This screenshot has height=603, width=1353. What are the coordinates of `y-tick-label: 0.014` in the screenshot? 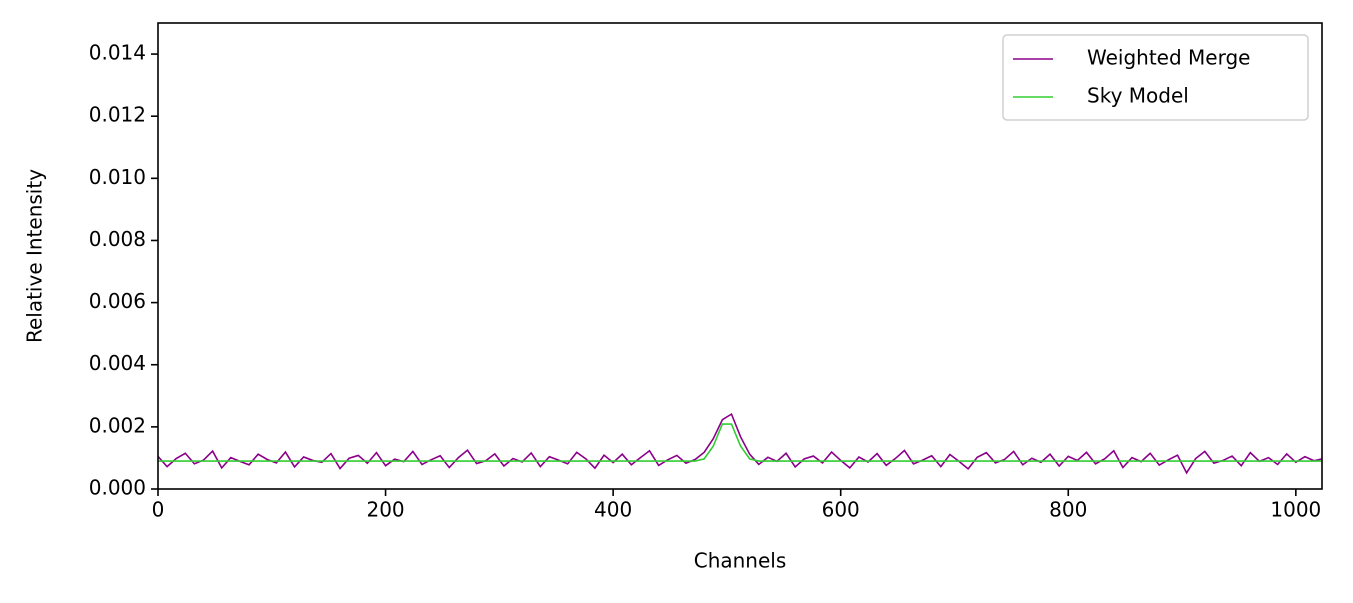 It's located at (117, 53).